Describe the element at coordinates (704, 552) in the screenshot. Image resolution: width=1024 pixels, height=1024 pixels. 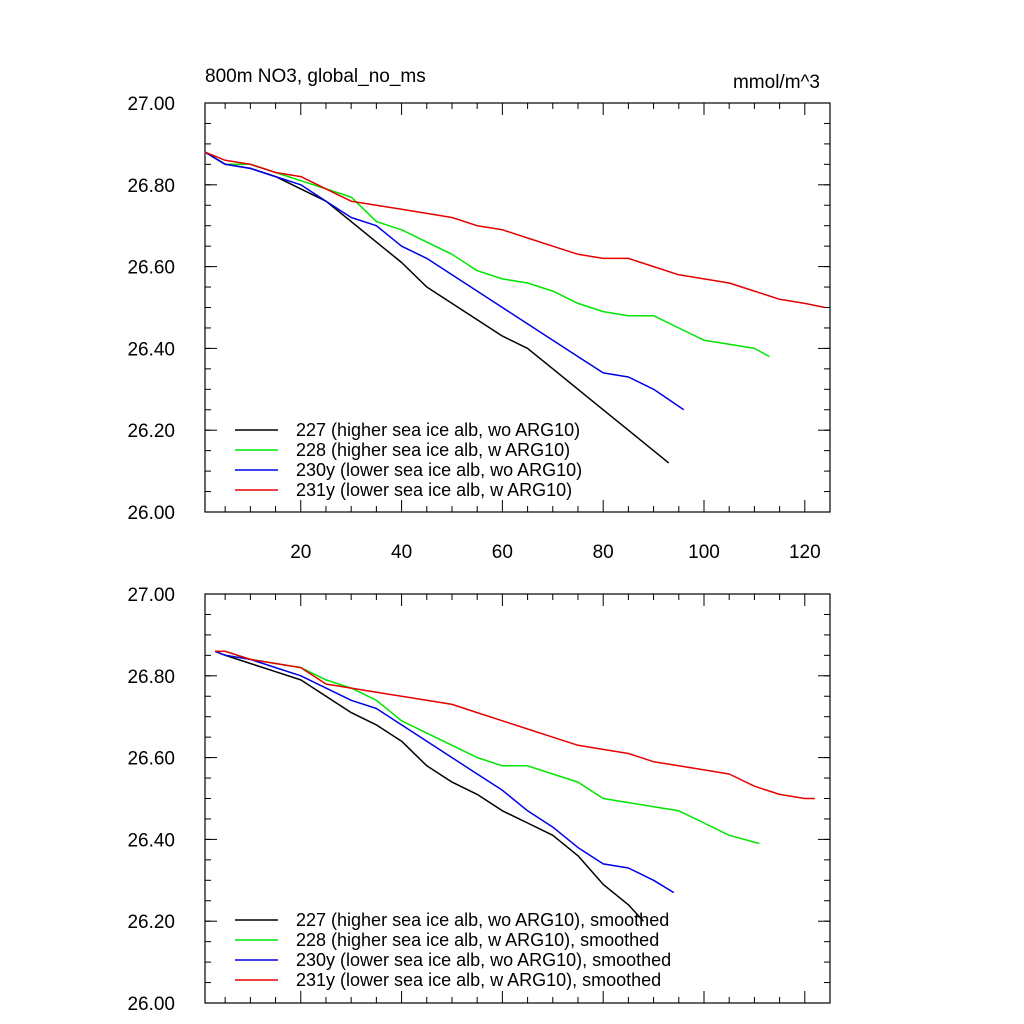
I see `x-tick-label: 100` at that location.